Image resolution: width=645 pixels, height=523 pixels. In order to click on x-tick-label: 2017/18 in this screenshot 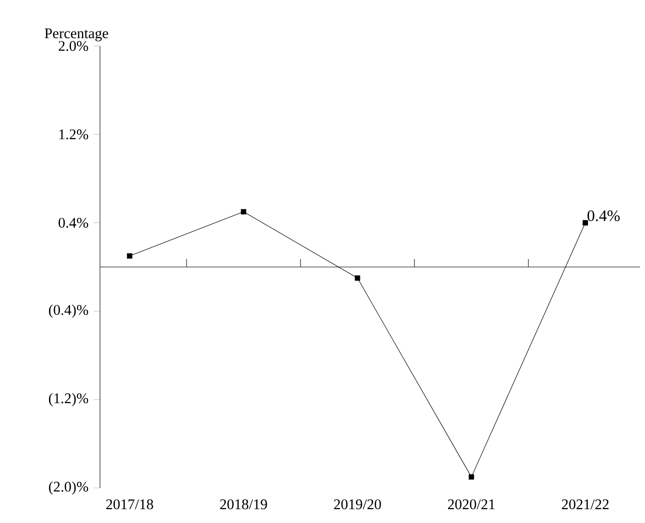, I will do `click(130, 504)`.